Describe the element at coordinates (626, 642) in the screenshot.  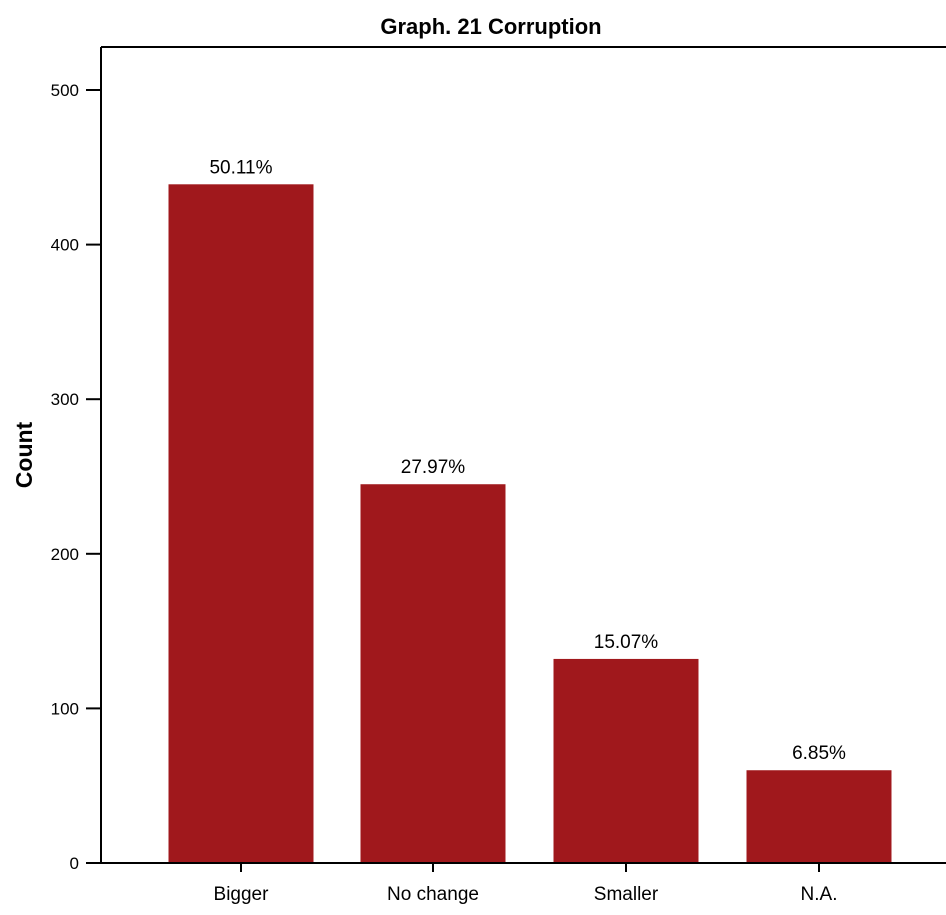
I see `data-label: 15.07%` at that location.